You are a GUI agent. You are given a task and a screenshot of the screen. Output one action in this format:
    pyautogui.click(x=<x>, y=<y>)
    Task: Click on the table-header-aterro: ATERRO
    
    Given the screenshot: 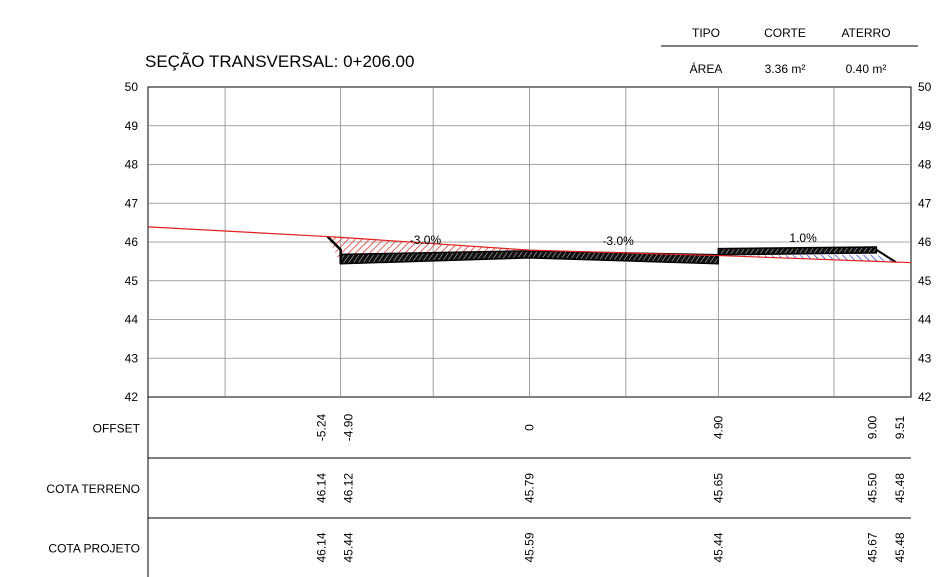 What is the action you would take?
    pyautogui.click(x=865, y=33)
    